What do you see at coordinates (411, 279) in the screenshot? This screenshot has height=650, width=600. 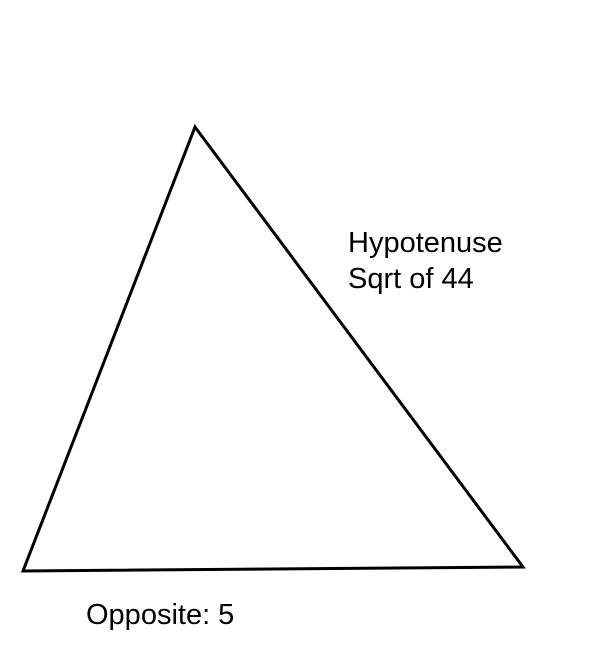 I see `hypotenuse-value: Sqrt of 44` at bounding box center [411, 279].